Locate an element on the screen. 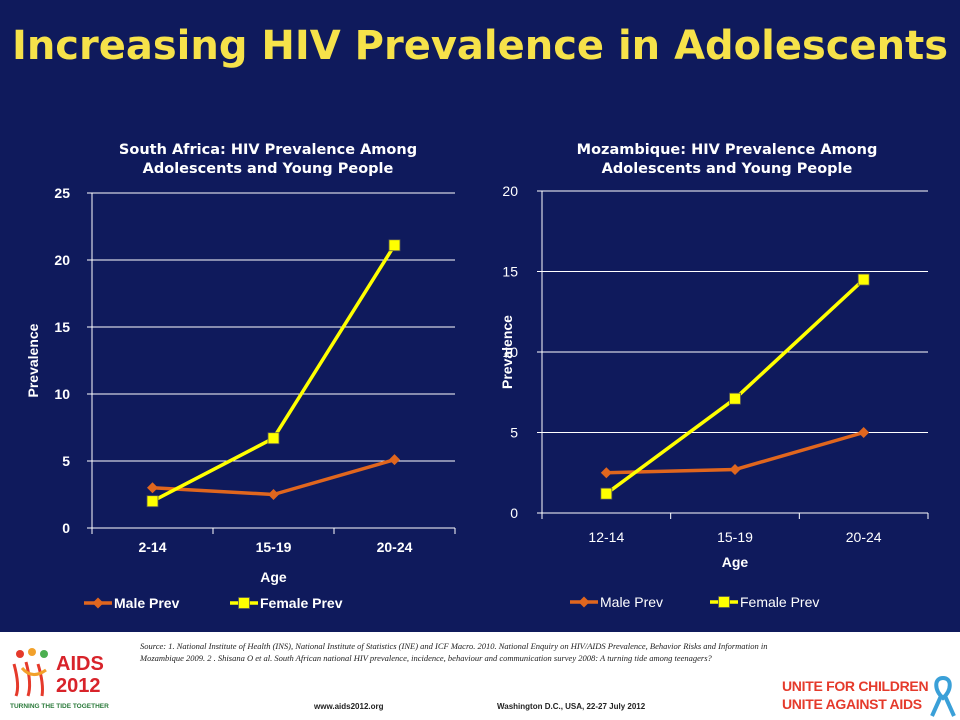 The height and width of the screenshot is (720, 960). moz-y-tick-label: 20 is located at coordinates (510, 191).